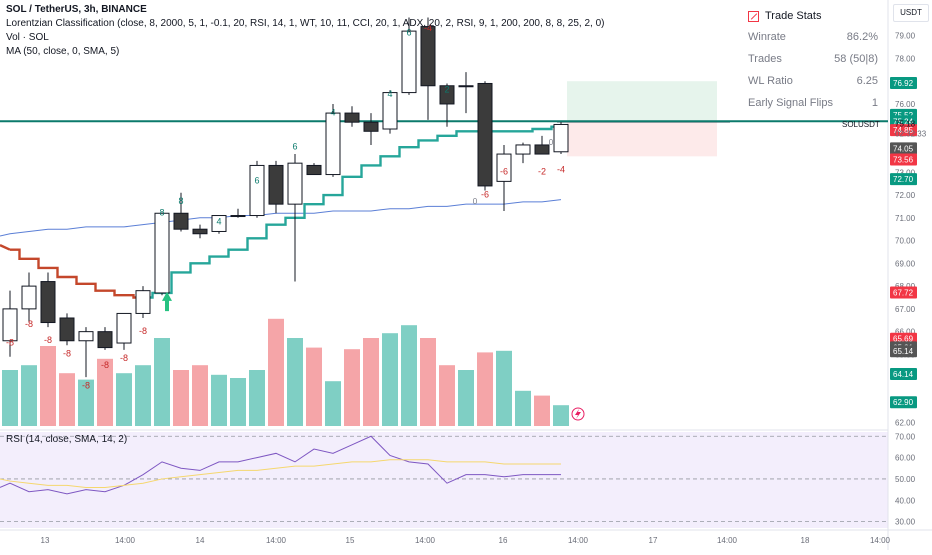 This screenshot has width=932, height=555. I want to click on rsi-tick-label: 70.00, so click(905, 436).